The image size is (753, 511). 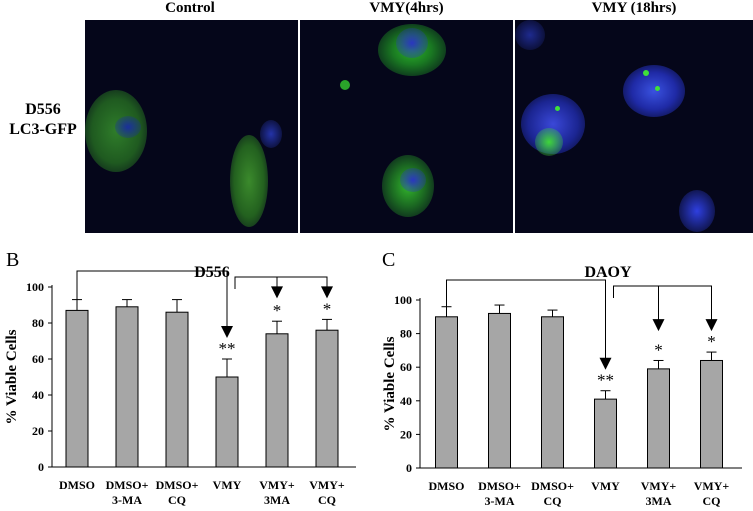 I want to click on row-label: D556 LC3-GFP, so click(x=43, y=120).